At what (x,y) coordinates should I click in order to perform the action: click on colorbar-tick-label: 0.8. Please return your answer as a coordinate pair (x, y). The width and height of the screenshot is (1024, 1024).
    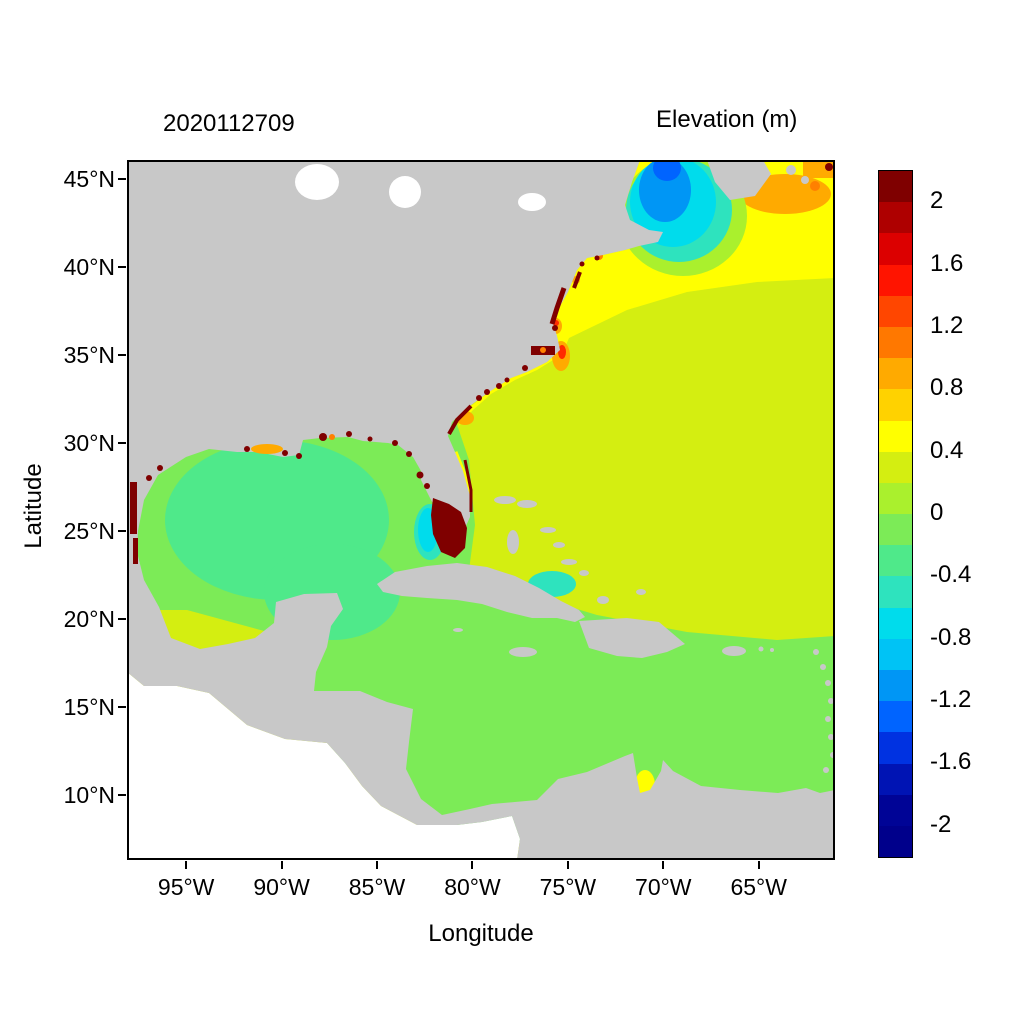
    Looking at the image, I should click on (947, 388).